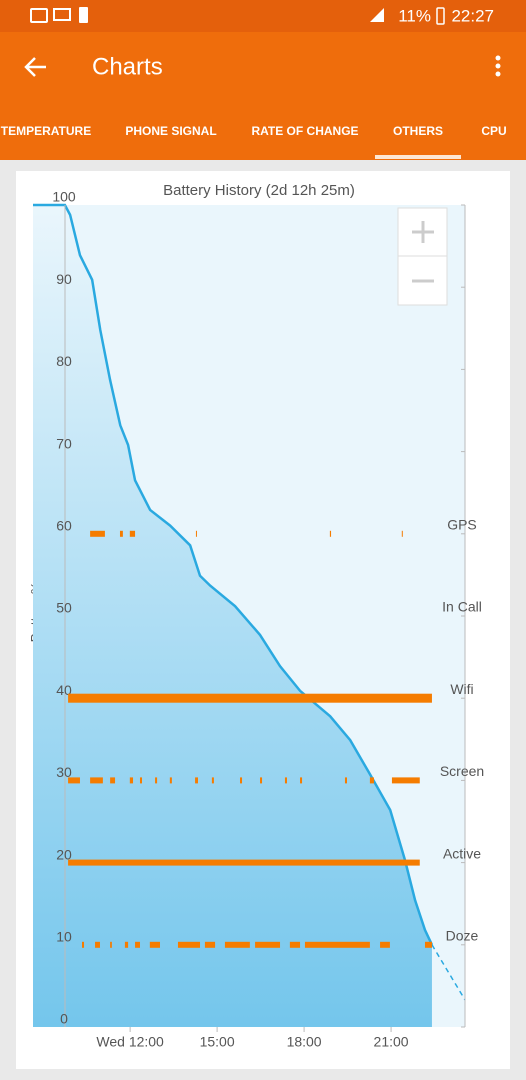 The height and width of the screenshot is (1080, 526). Describe the element at coordinates (304, 1042) in the screenshot. I see `x-tick-label: 18:00` at that location.